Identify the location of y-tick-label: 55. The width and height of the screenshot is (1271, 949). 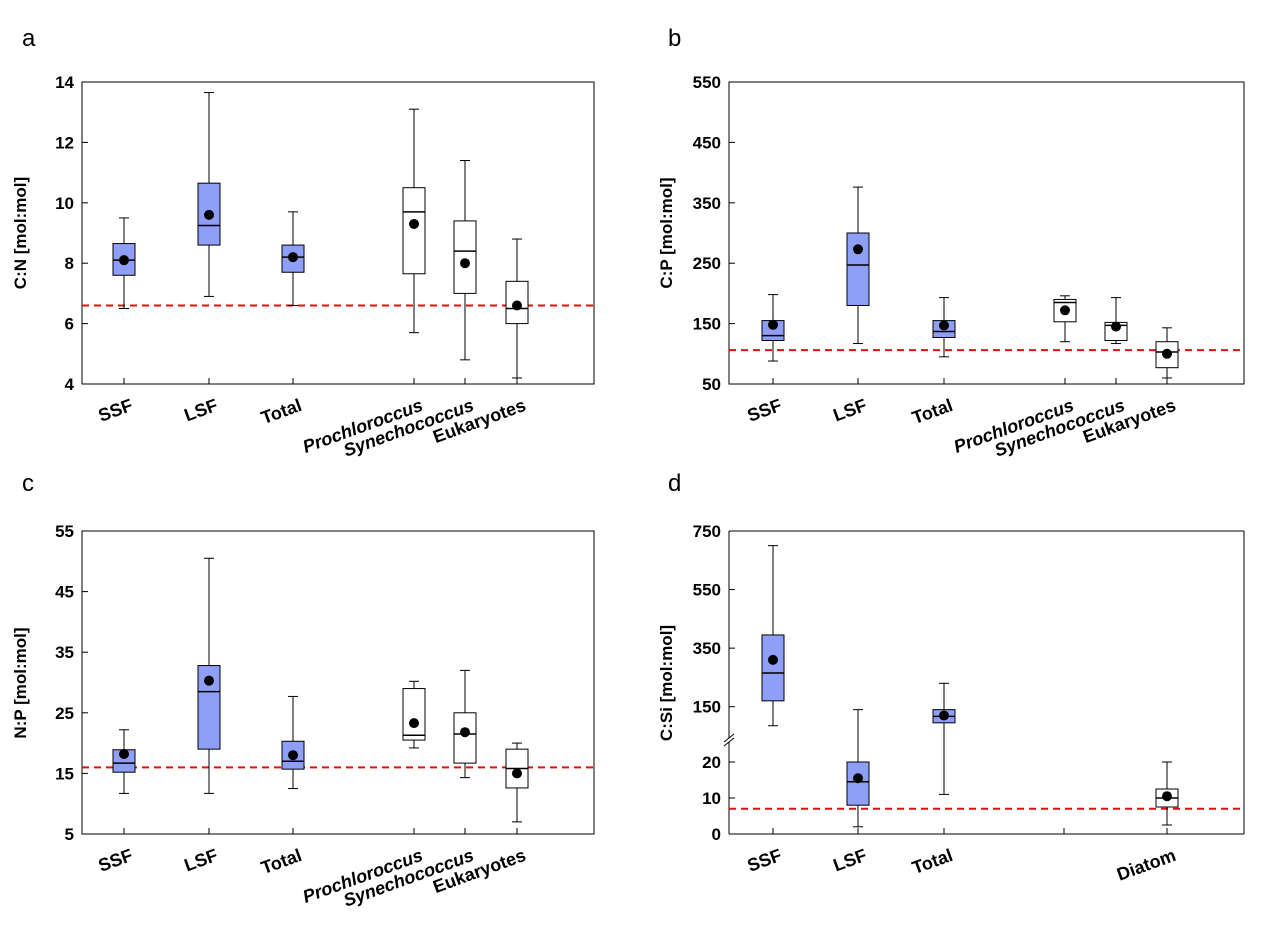
(64, 531).